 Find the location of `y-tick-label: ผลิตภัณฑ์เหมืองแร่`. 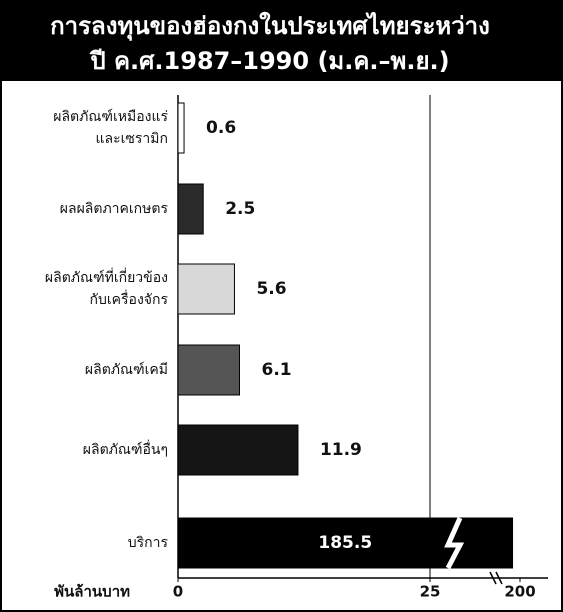

y-tick-label: ผลิตภัณฑ์เหมืองแร่ is located at coordinates (110, 116).